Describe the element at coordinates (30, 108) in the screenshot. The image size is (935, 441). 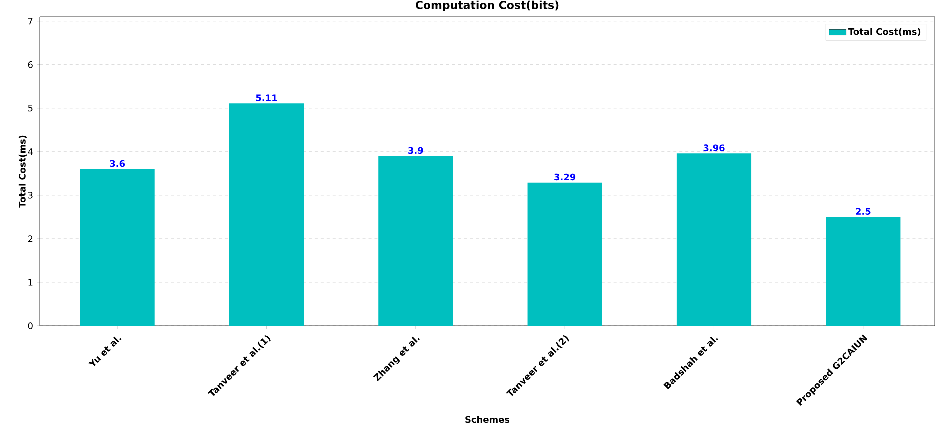
I see `y-tick-label: 5` at that location.